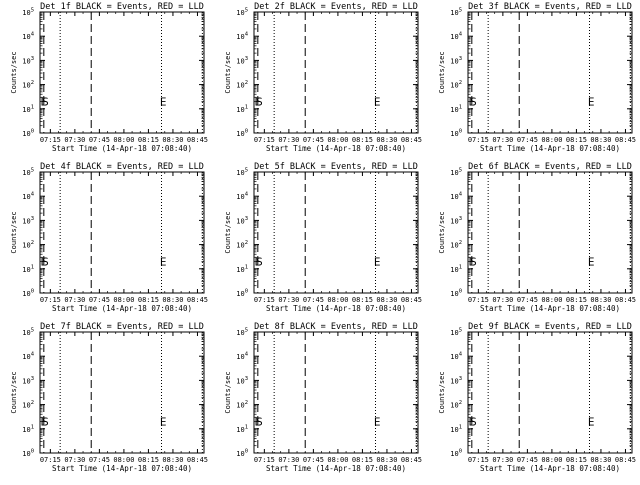  Describe the element at coordinates (336, 167) in the screenshot. I see `panel-title: Det 5f BLACK = Events, RED = LLD` at that location.